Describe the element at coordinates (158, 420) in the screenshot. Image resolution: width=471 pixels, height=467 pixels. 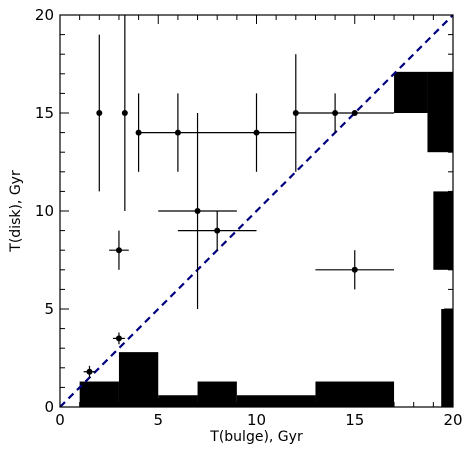
I see `x-tick-label: 5` at that location.